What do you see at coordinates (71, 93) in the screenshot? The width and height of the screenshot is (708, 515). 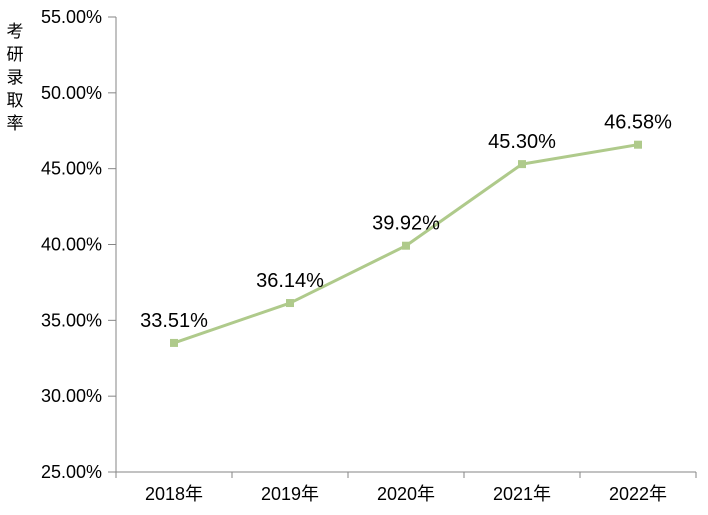 I see `y-tick-label: 50.00%` at bounding box center [71, 93].